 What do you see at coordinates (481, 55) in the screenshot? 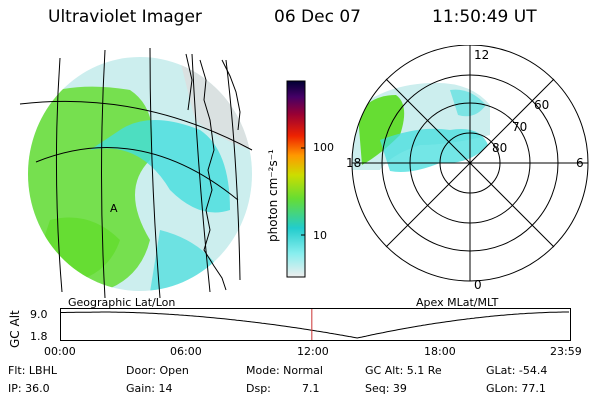
I see `mlt-label-top: 12` at bounding box center [481, 55].